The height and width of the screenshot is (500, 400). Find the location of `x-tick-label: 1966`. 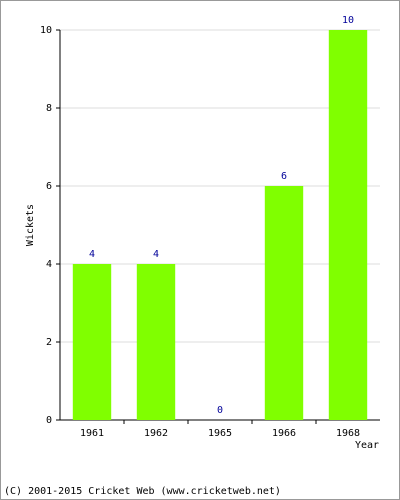

x-tick-label: 1966 is located at coordinates (284, 433).